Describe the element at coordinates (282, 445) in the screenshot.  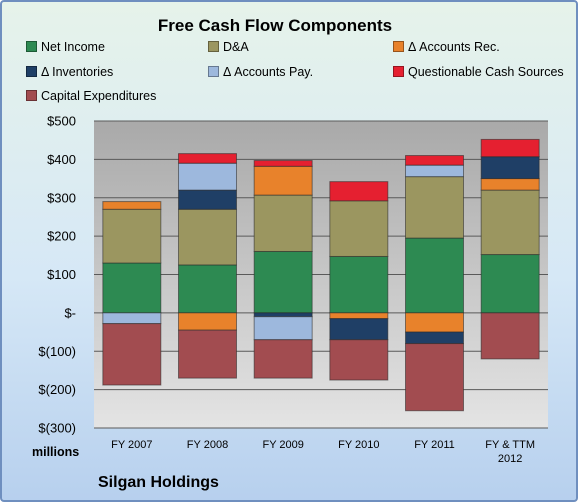
I see `x-tick-label: FY 2009` at that location.